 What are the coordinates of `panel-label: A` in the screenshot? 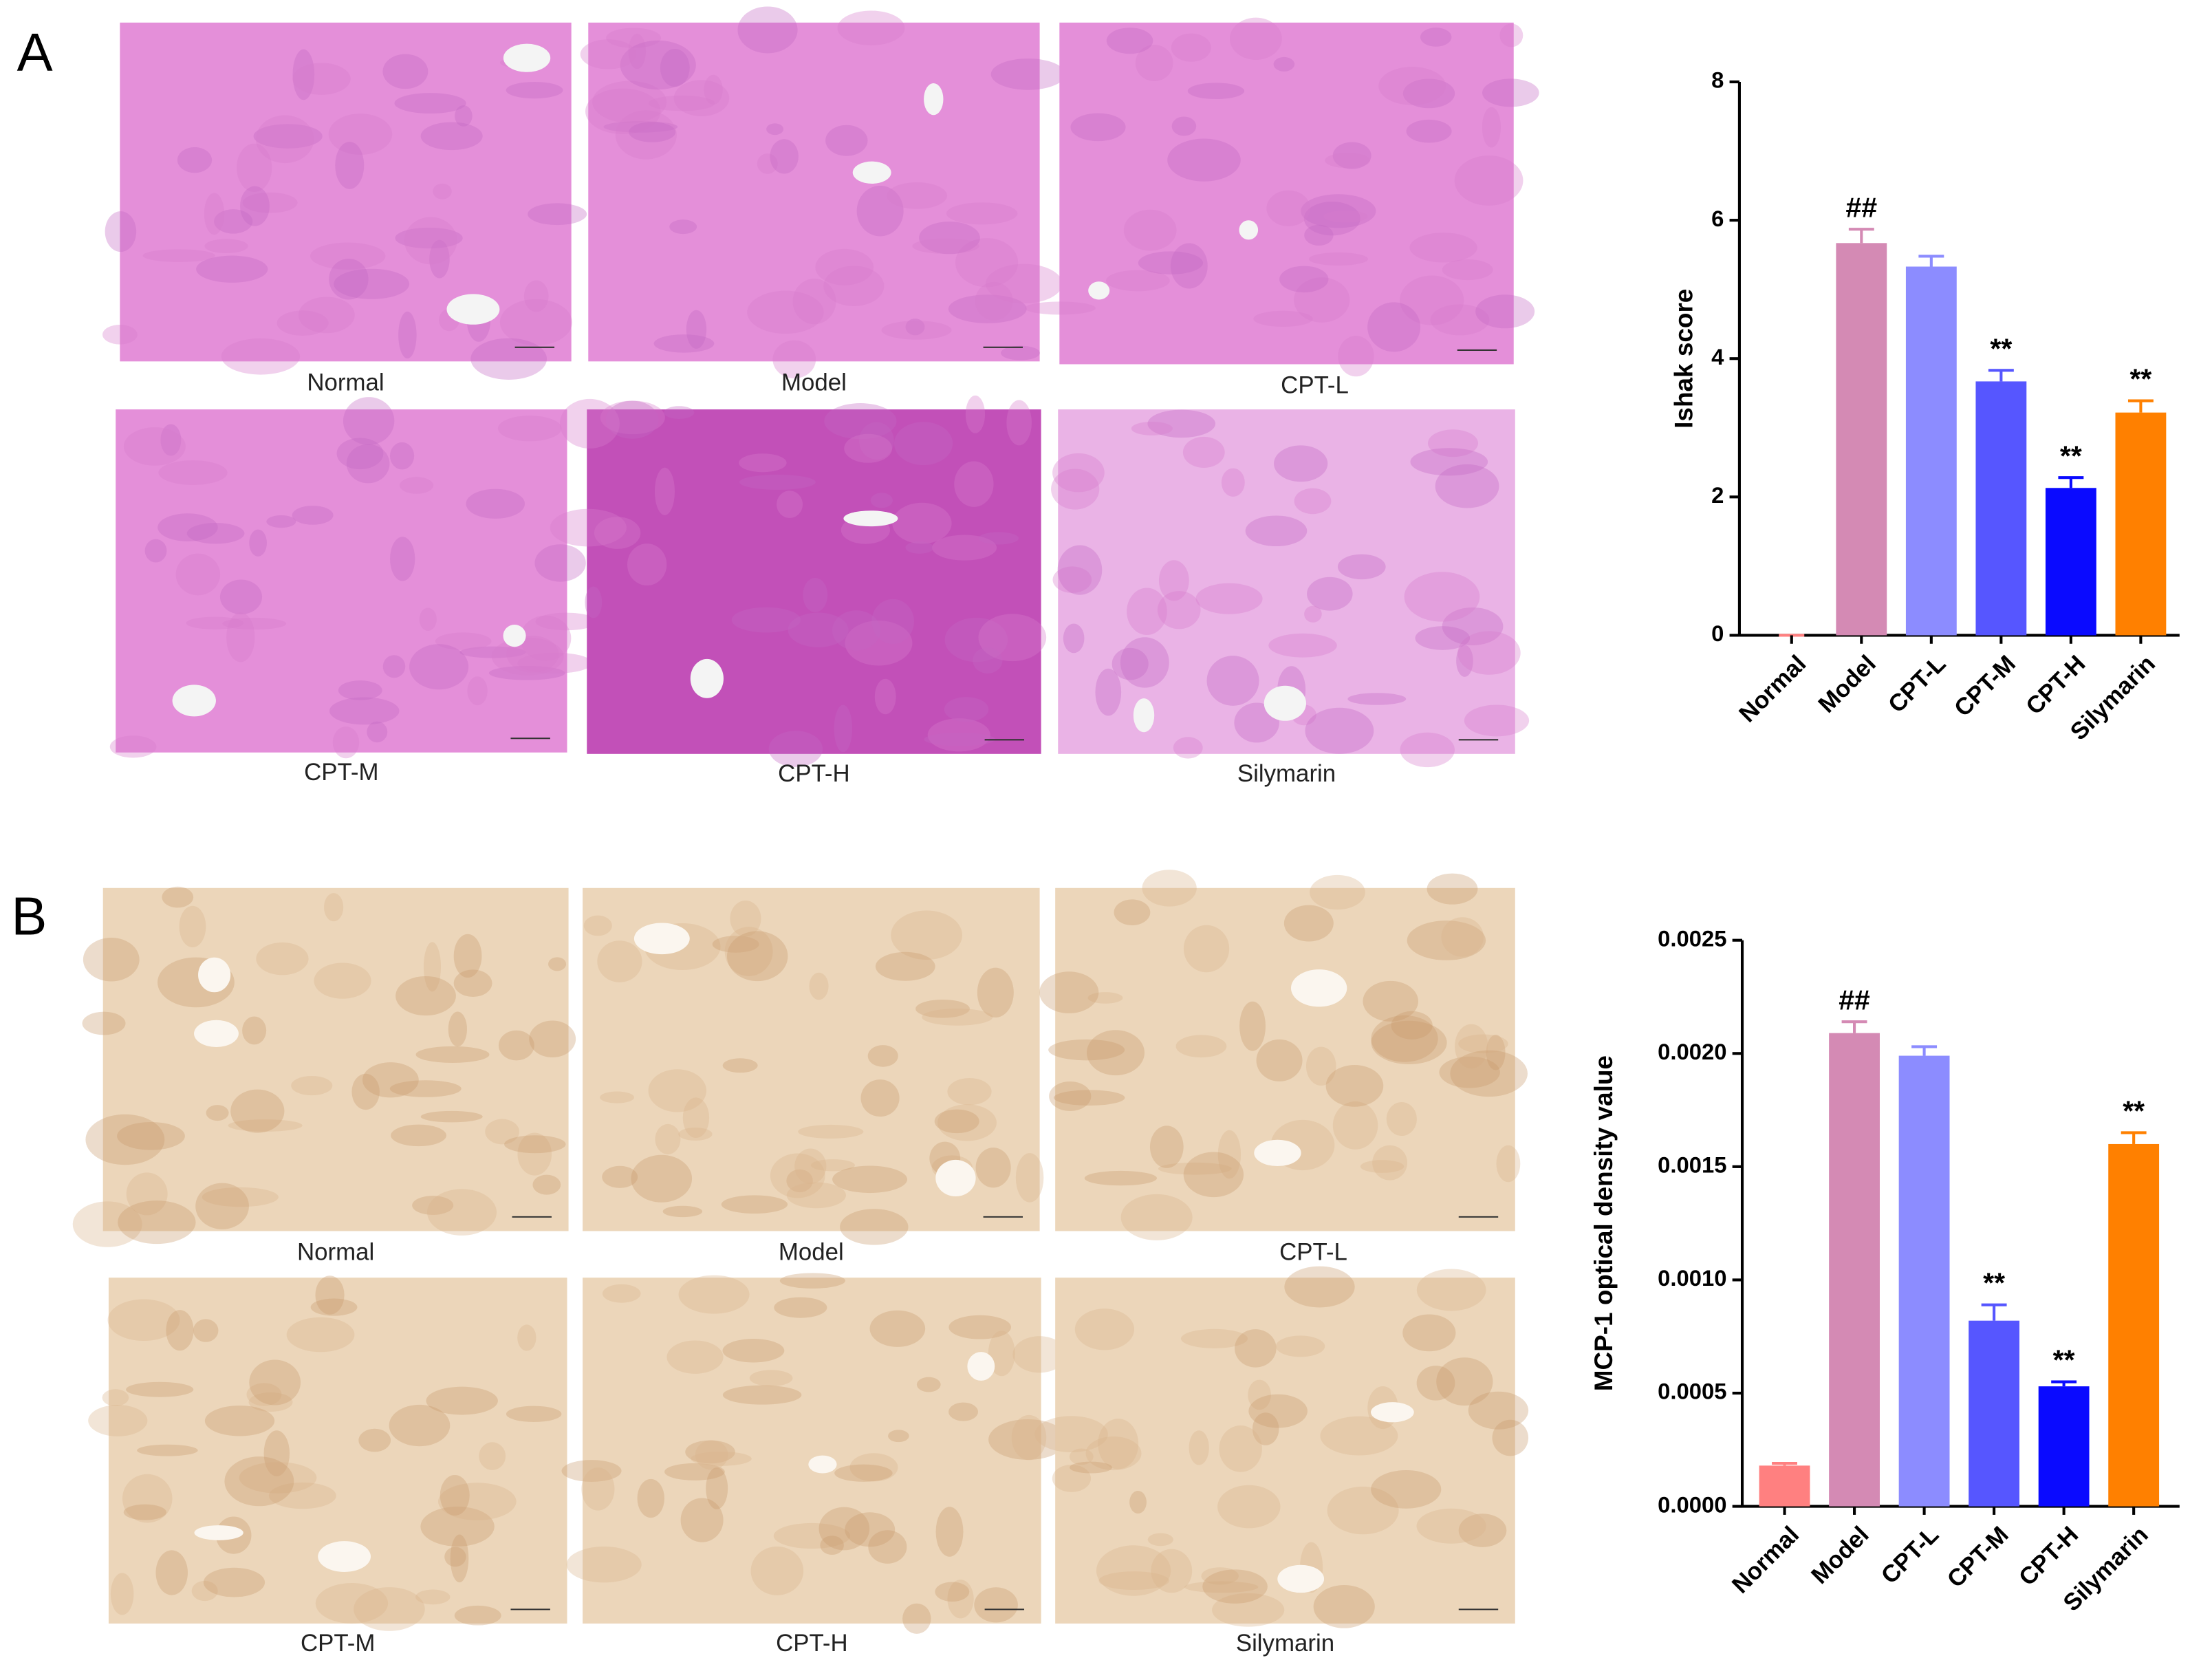 It's located at (35, 52).